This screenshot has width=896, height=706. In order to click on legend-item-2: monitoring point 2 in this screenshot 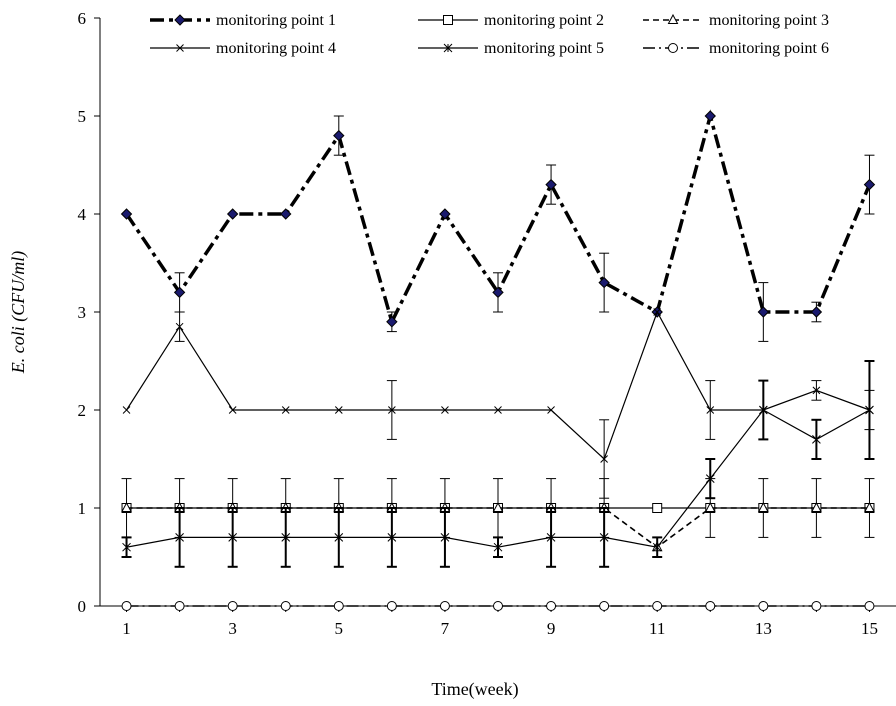, I will do `click(511, 20)`.